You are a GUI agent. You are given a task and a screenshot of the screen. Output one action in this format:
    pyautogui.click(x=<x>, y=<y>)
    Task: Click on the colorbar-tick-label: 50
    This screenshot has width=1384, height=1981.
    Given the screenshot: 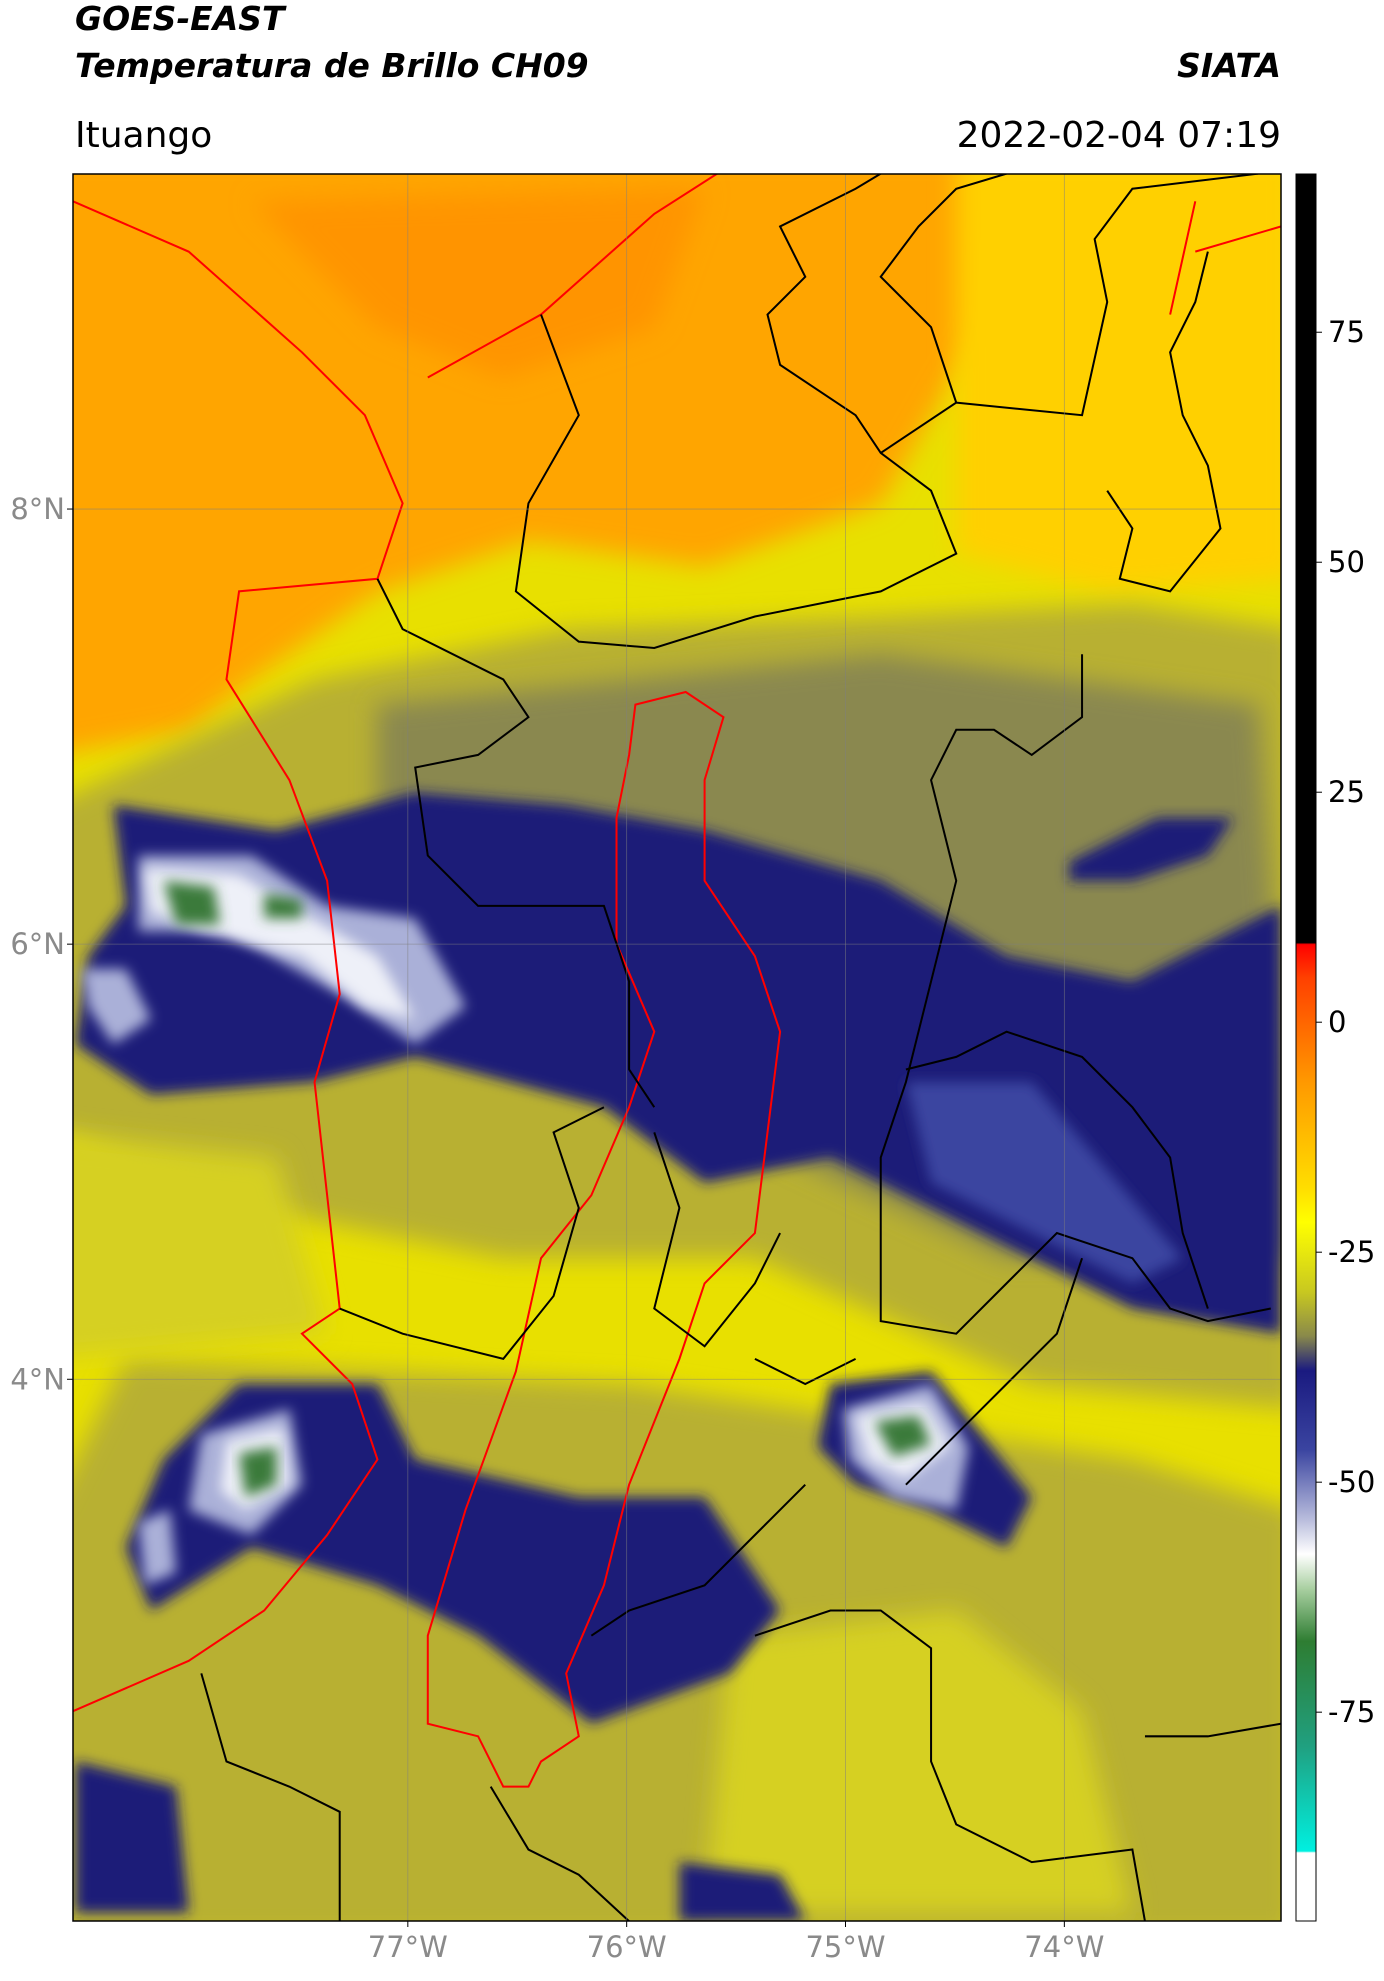 What is the action you would take?
    pyautogui.click(x=1346, y=562)
    